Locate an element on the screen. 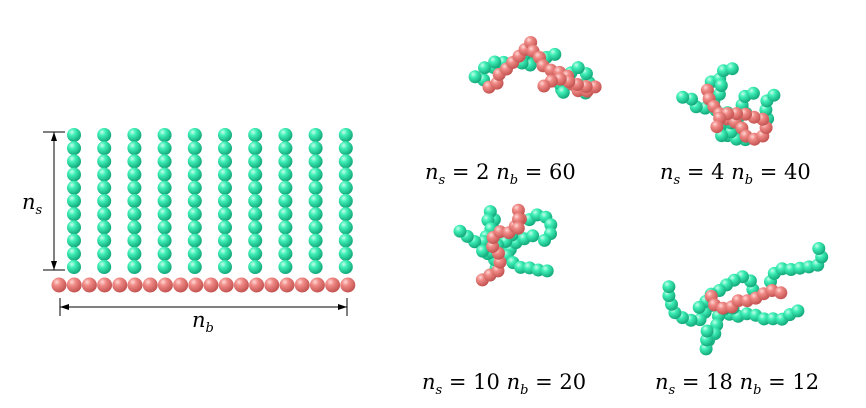 The image size is (866, 408). ns-dimension-bracket is located at coordinates (54, 201).